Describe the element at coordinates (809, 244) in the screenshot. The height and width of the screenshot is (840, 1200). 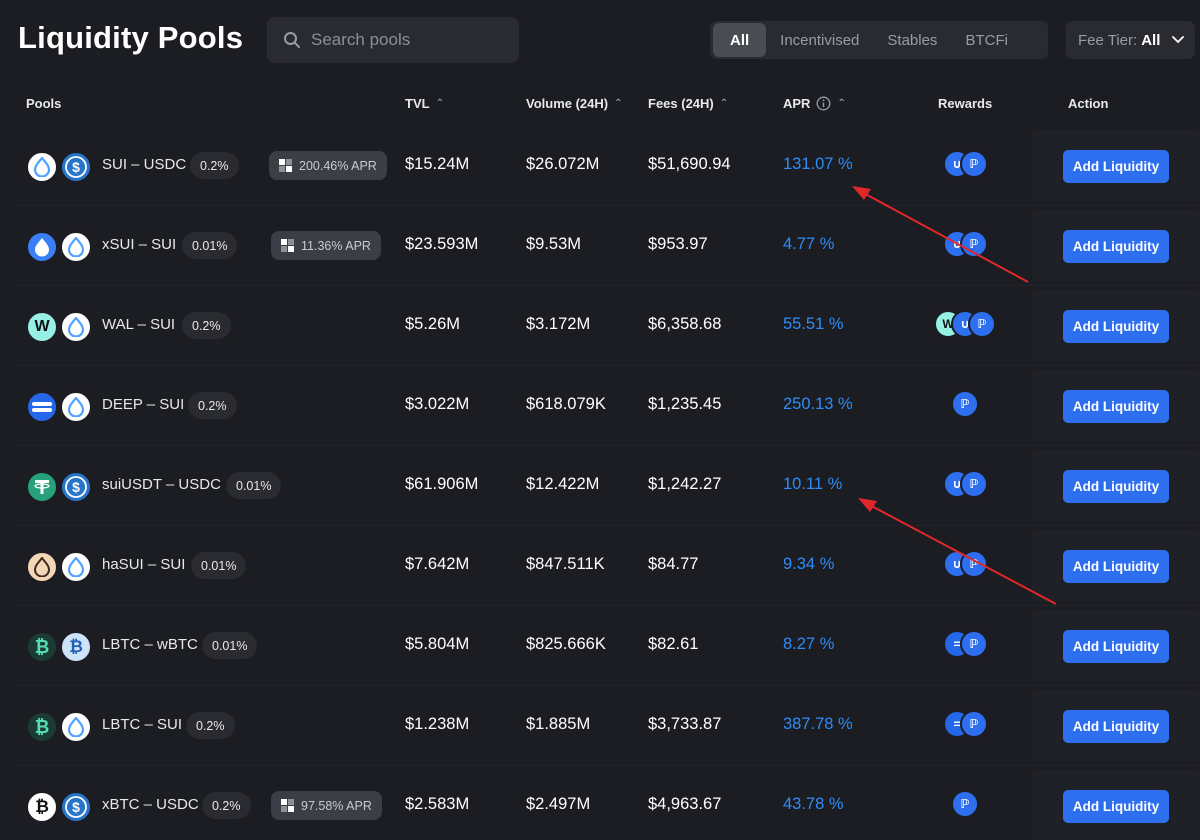
I see `apr-value: 4.77 %` at that location.